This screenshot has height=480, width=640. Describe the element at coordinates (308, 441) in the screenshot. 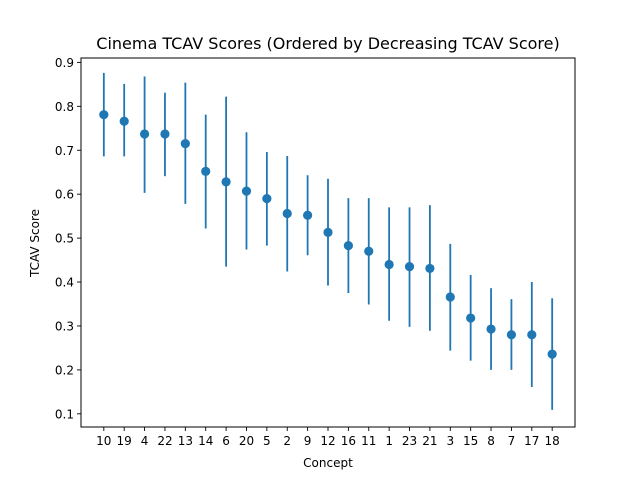

I see `x-tick-label: 9` at that location.